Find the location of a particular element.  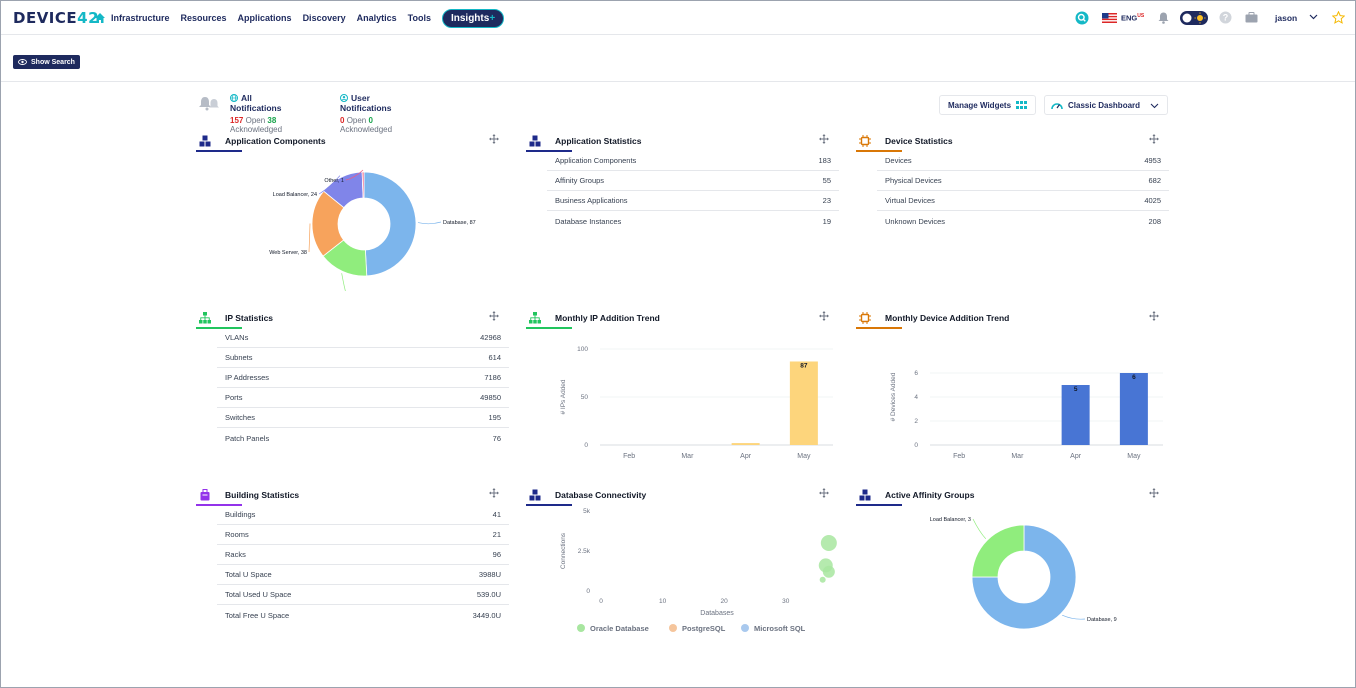

x-tick-label: May is located at coordinates (1134, 456).